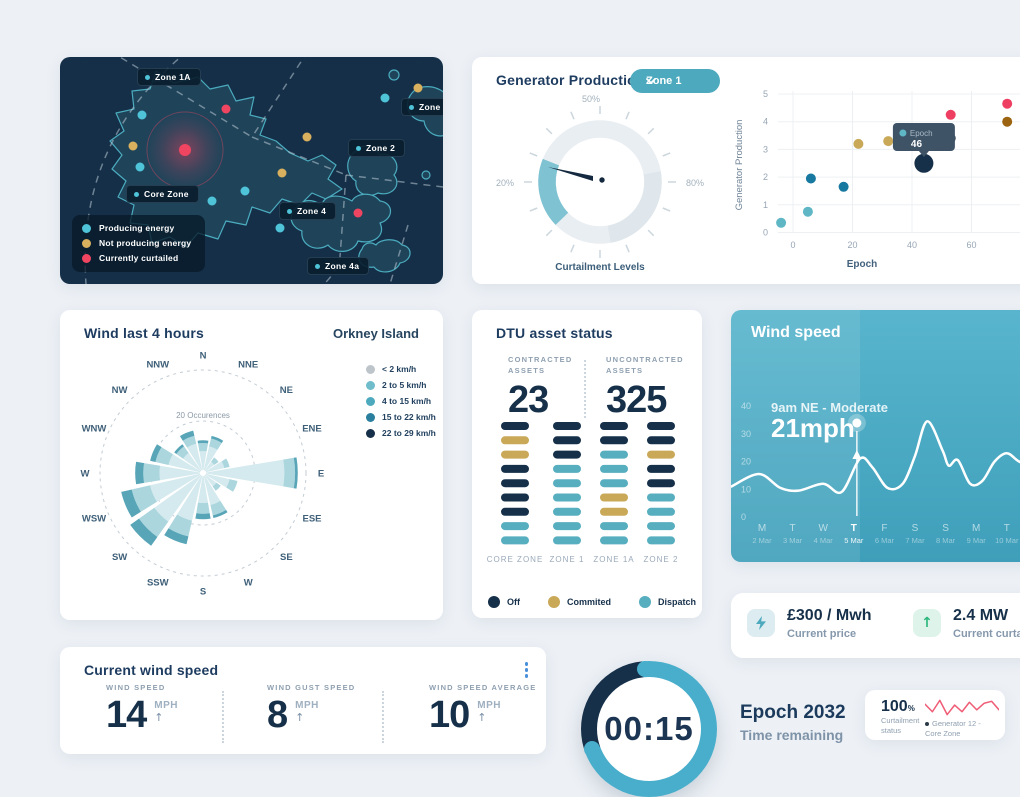 The width and height of the screenshot is (1020, 797). I want to click on zone-chip-label: Zone 4a, so click(342, 266).